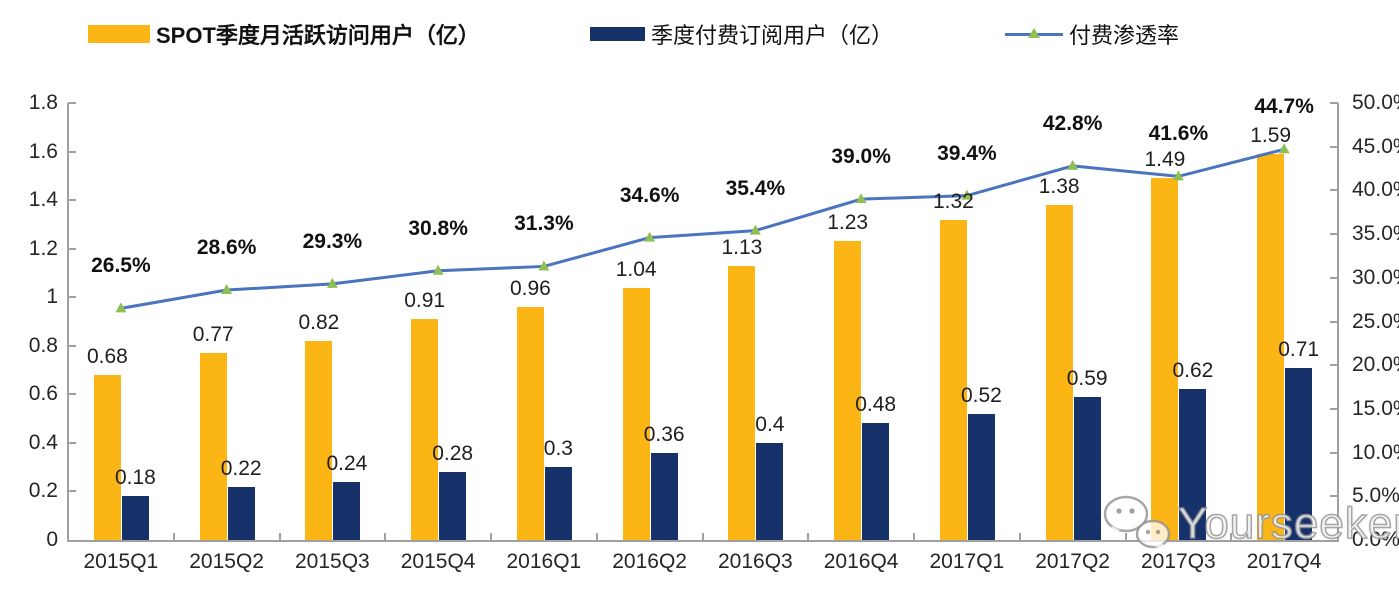  I want to click on penetration-label: 39.4%, so click(967, 153).